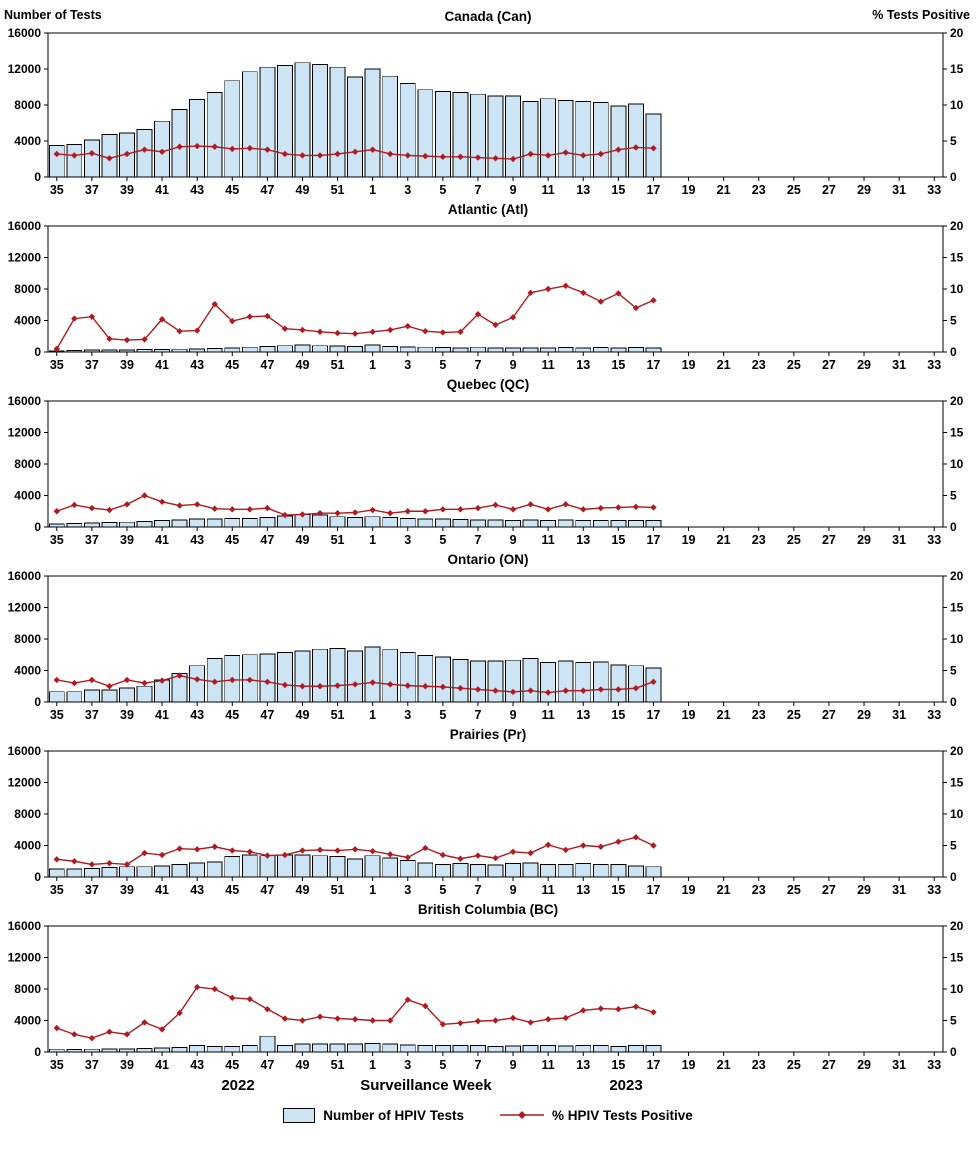 Image resolution: width=976 pixels, height=1152 pixels. Describe the element at coordinates (477, 190) in the screenshot. I see `x-tick-label: 7` at that location.